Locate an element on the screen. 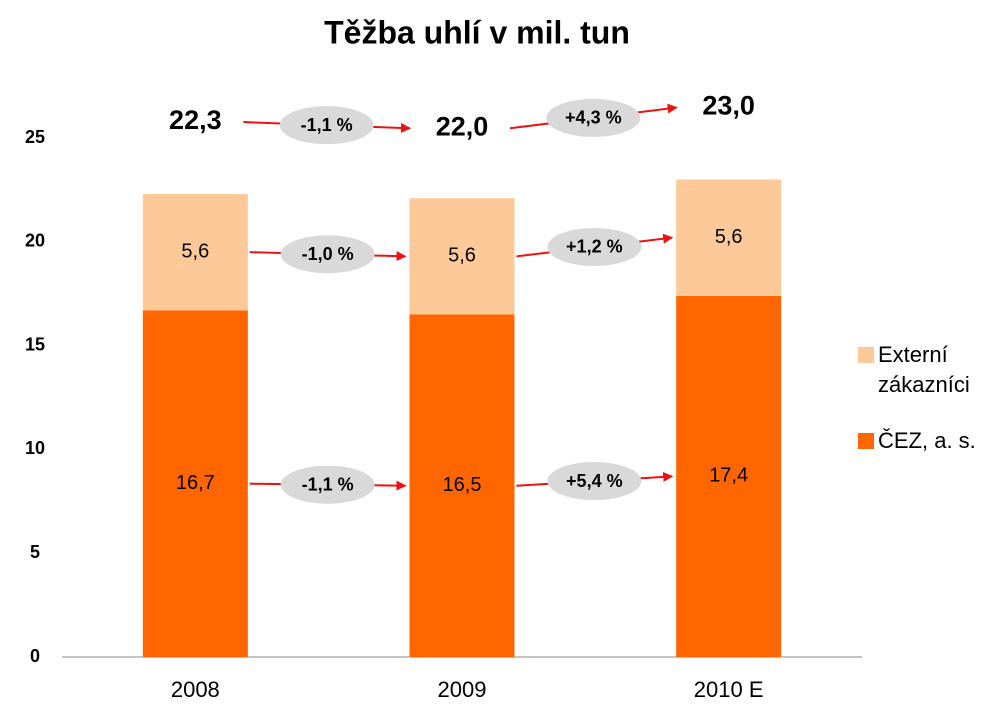 The image size is (1006, 708). data-label: 16,7 is located at coordinates (195, 483).